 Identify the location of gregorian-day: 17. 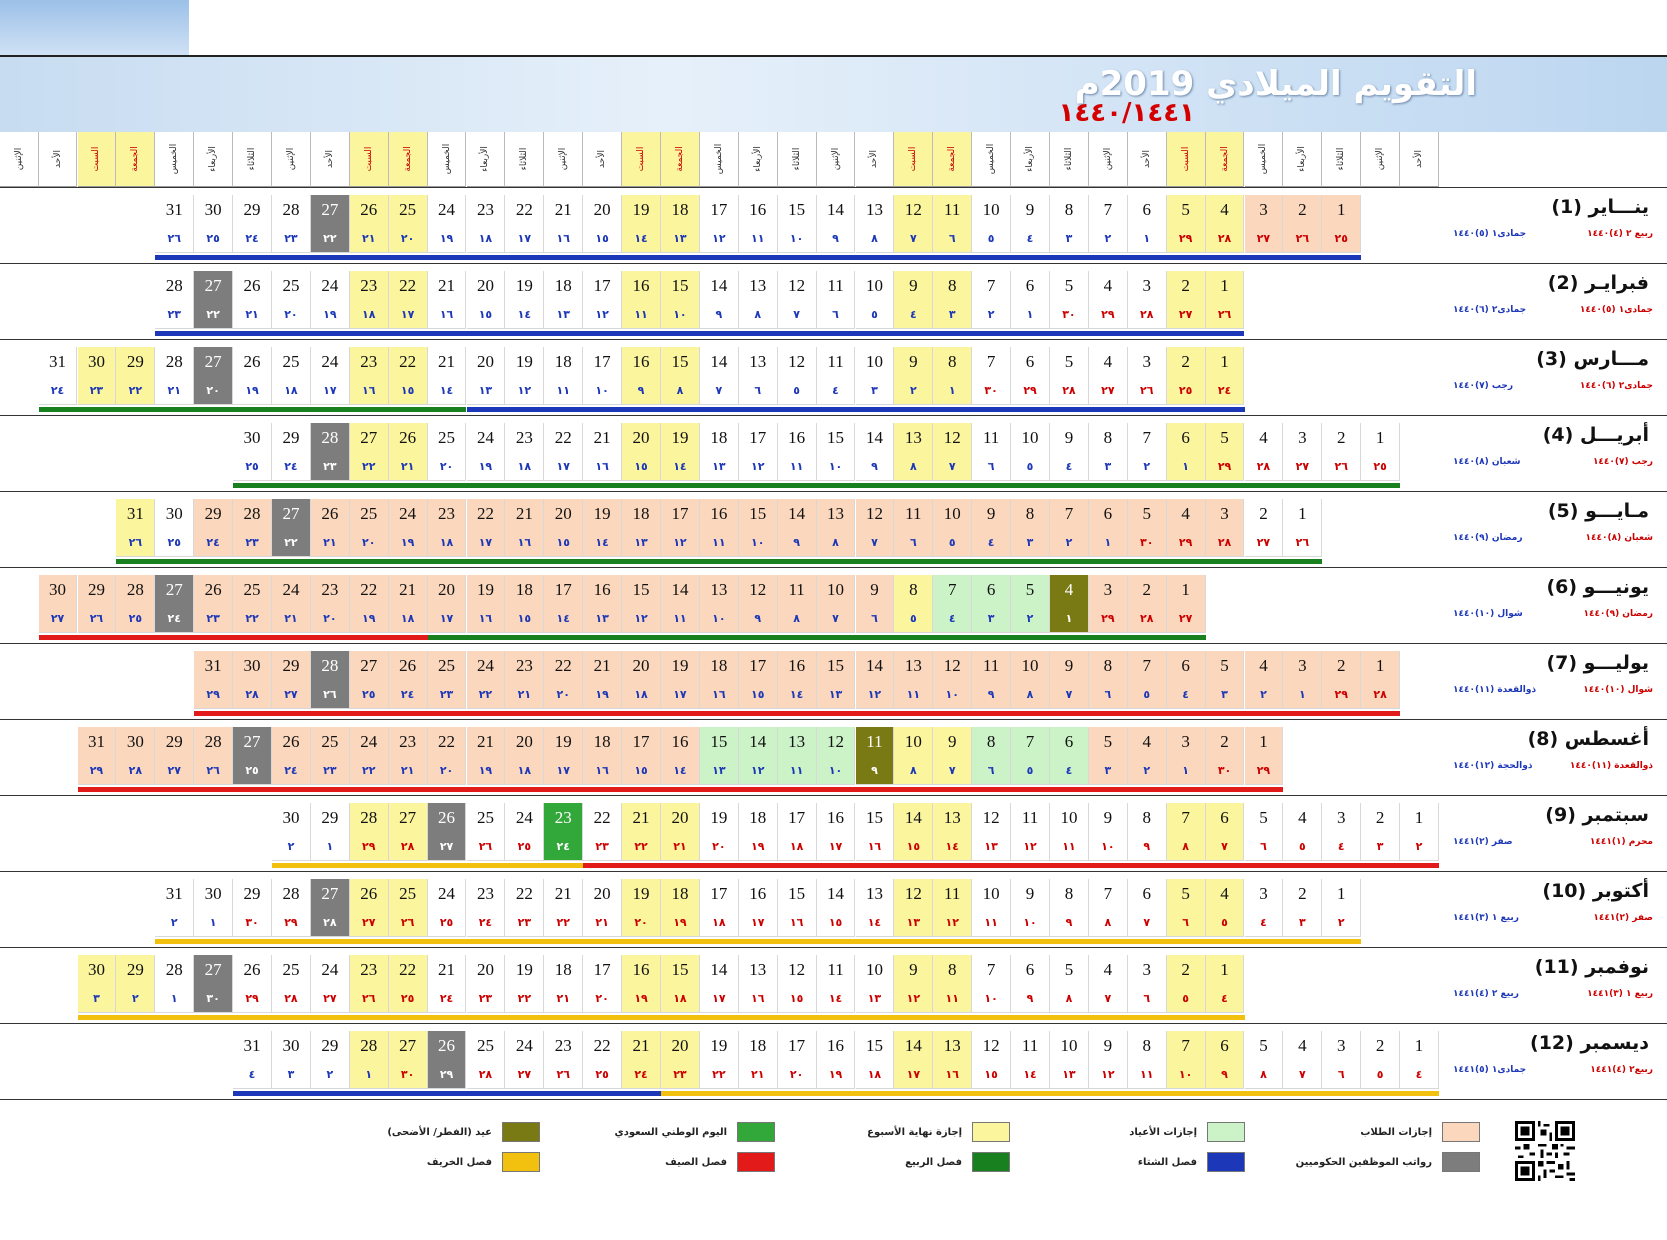
(603, 286).